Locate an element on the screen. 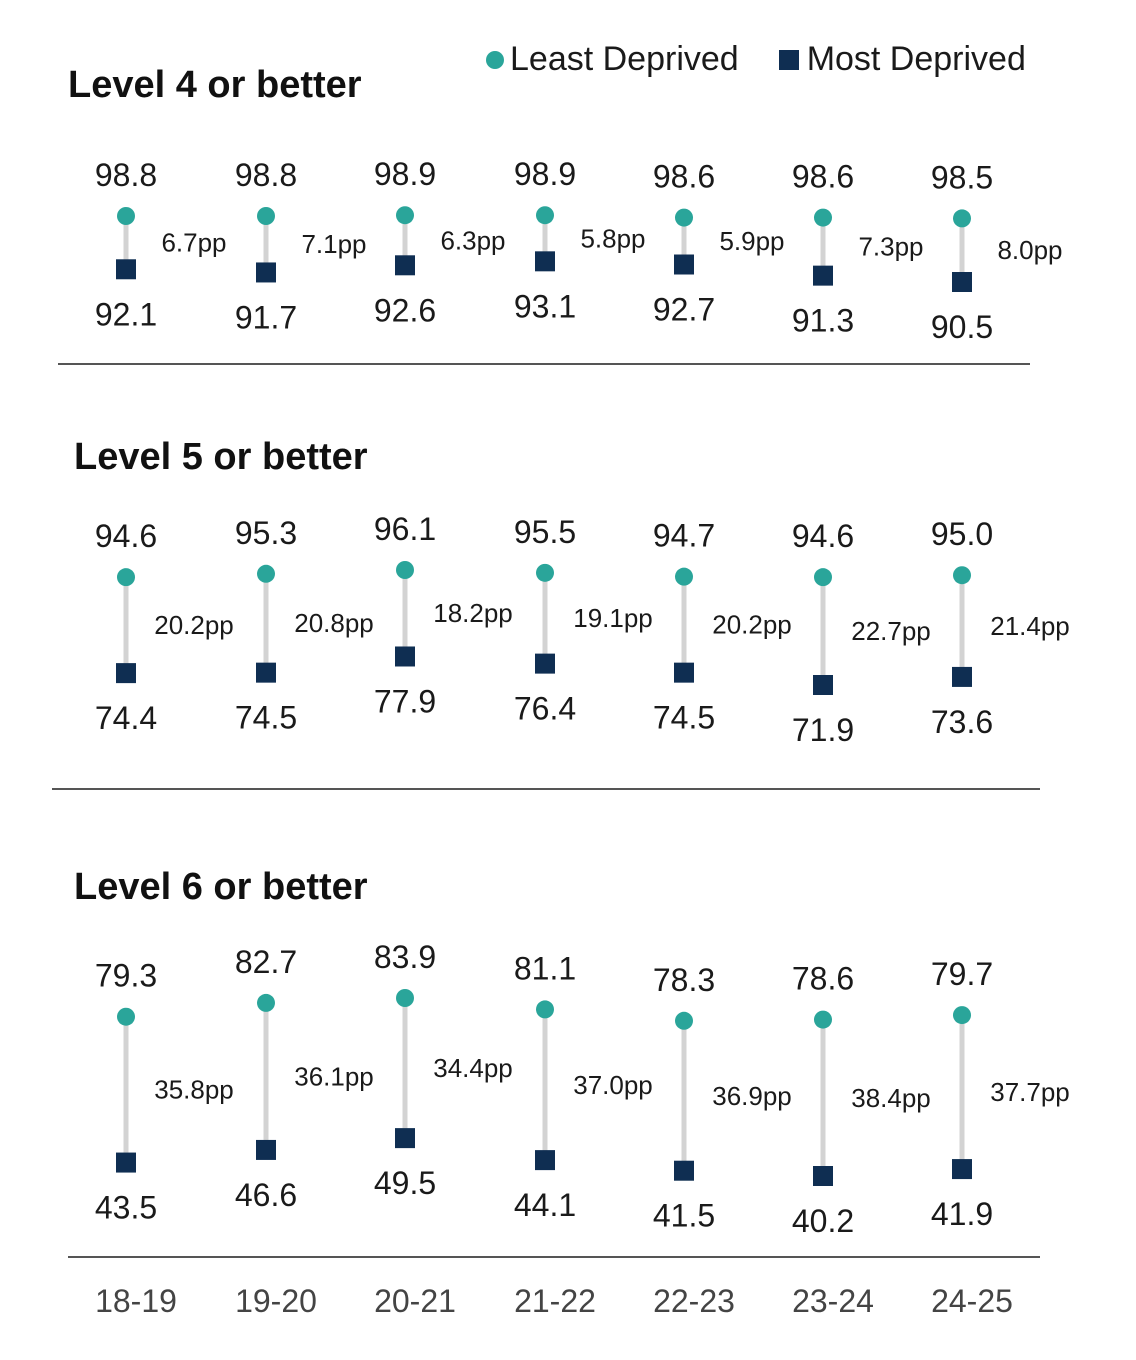  most-deprived-label: 40.2 is located at coordinates (823, 1221).